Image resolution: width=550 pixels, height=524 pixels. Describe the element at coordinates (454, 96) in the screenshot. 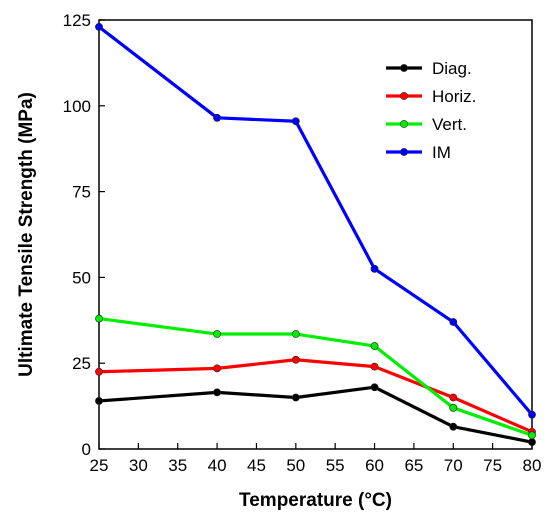

I see `legend-label-horiz: Horiz.` at that location.